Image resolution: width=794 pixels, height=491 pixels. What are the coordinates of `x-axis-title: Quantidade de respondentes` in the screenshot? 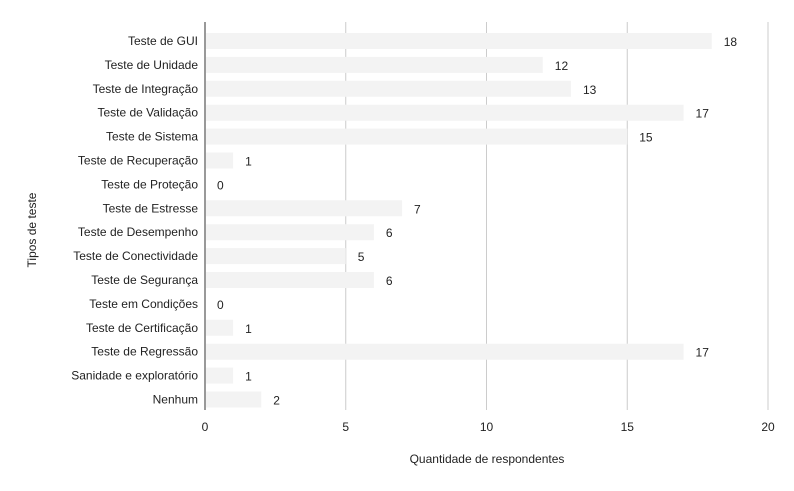 It's located at (487, 459).